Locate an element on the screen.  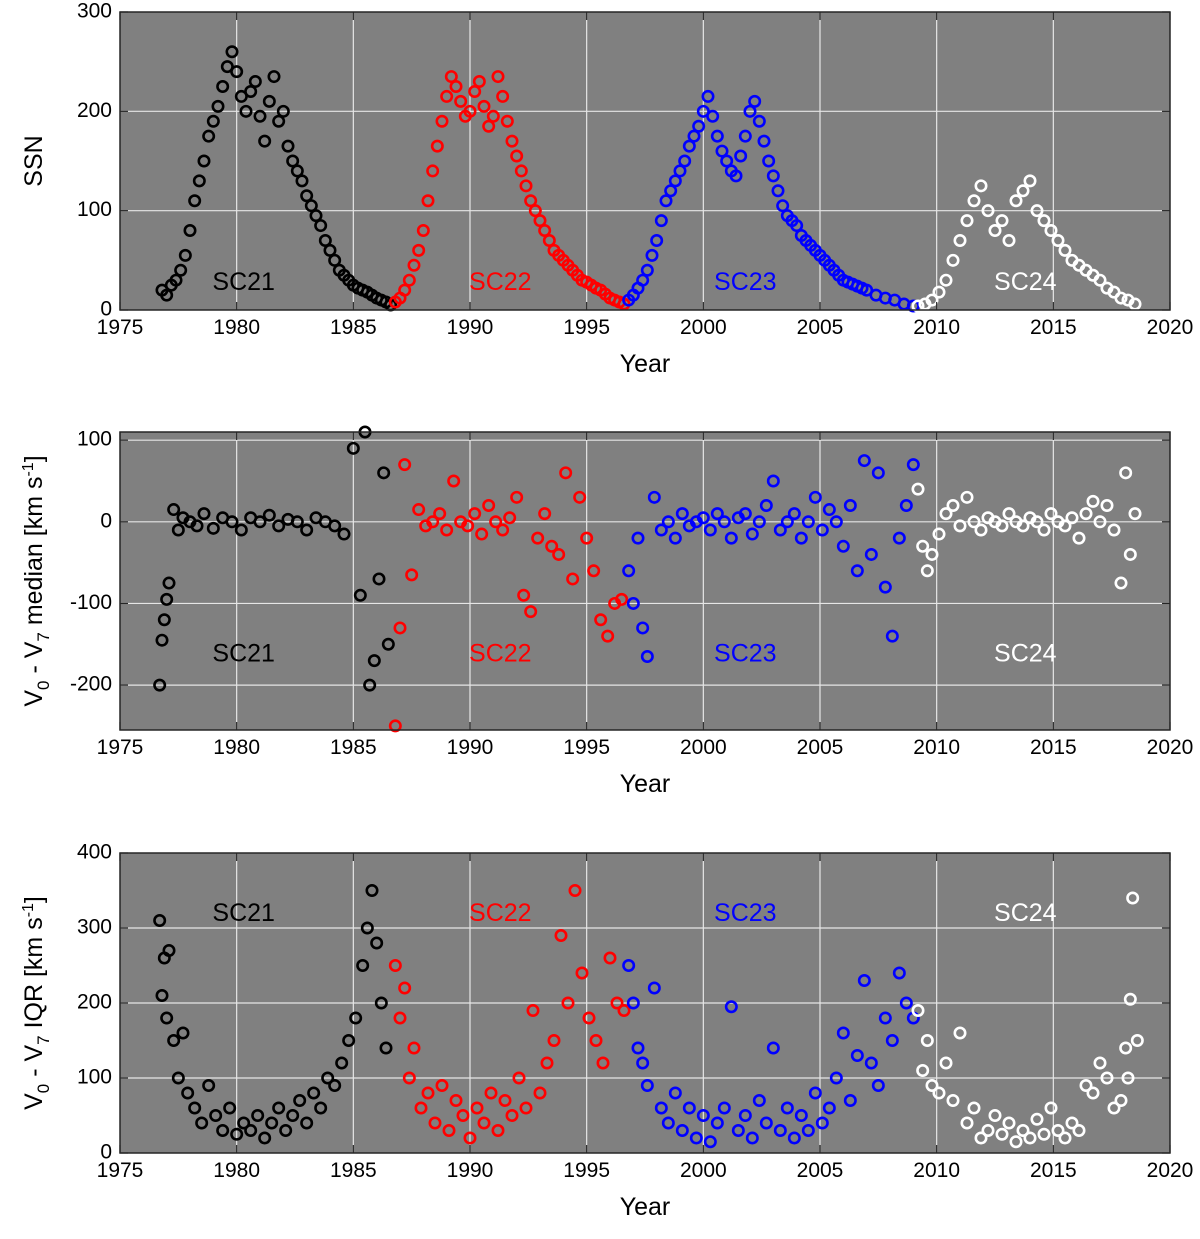
y-label-main: V is located at coordinates (34, 1101).